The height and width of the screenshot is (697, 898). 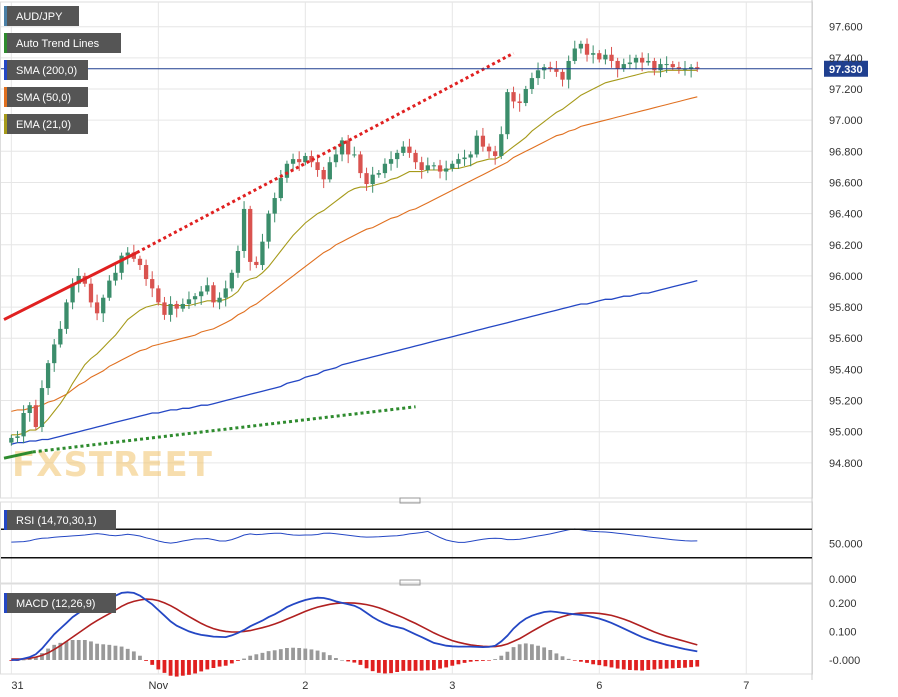 I want to click on x-tick-label: Nov, so click(x=159, y=686).